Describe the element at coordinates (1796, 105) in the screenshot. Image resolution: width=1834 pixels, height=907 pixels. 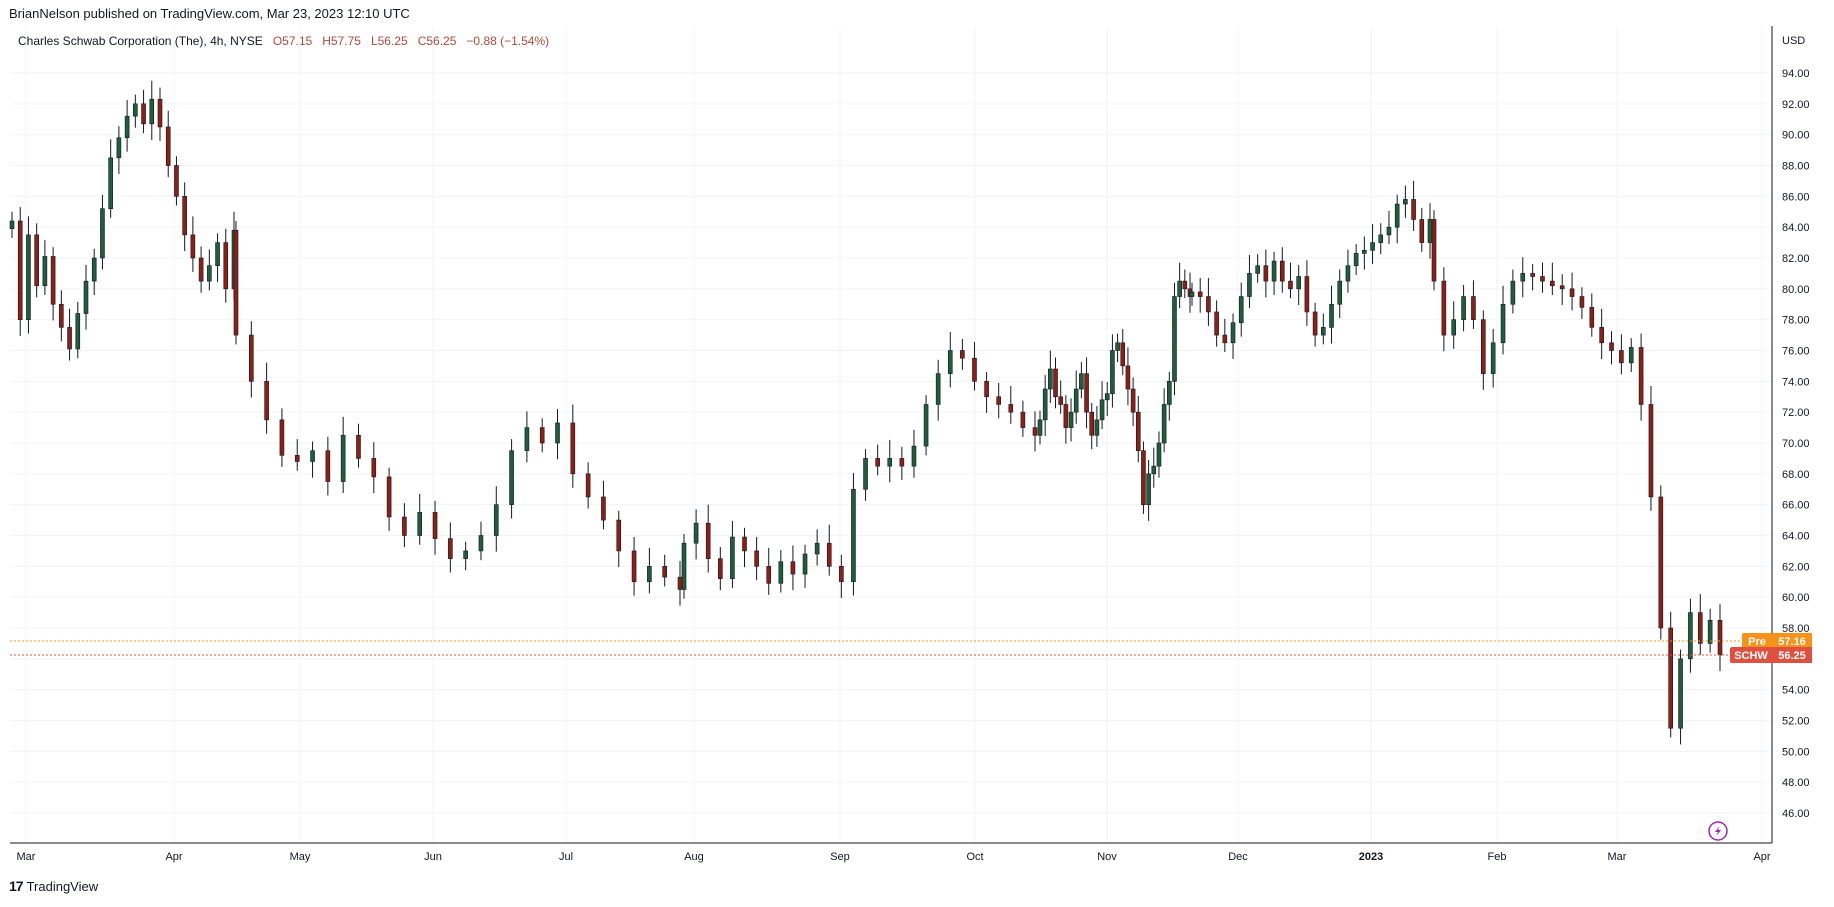
I see `price-tick-label: 92.00` at that location.